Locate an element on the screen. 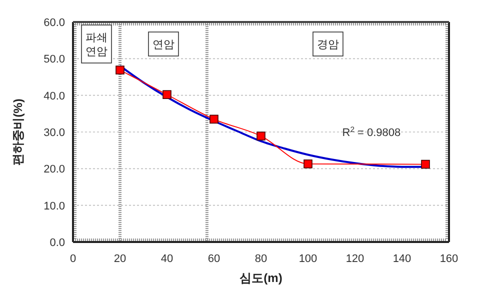  x-tick-label: 80 is located at coordinates (261, 259).